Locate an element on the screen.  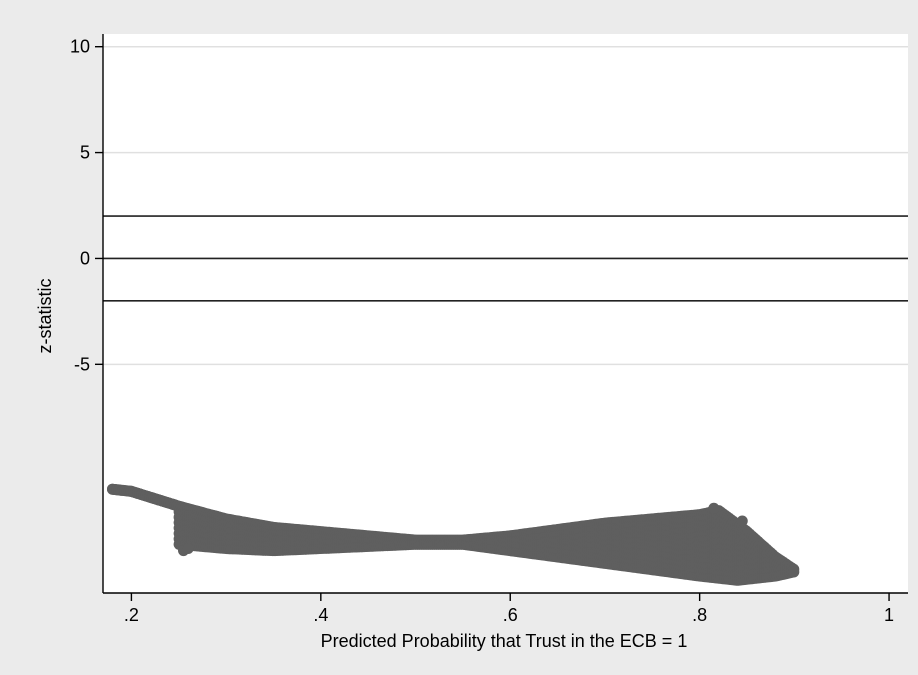
x-tick-label: .2 is located at coordinates (131, 615).